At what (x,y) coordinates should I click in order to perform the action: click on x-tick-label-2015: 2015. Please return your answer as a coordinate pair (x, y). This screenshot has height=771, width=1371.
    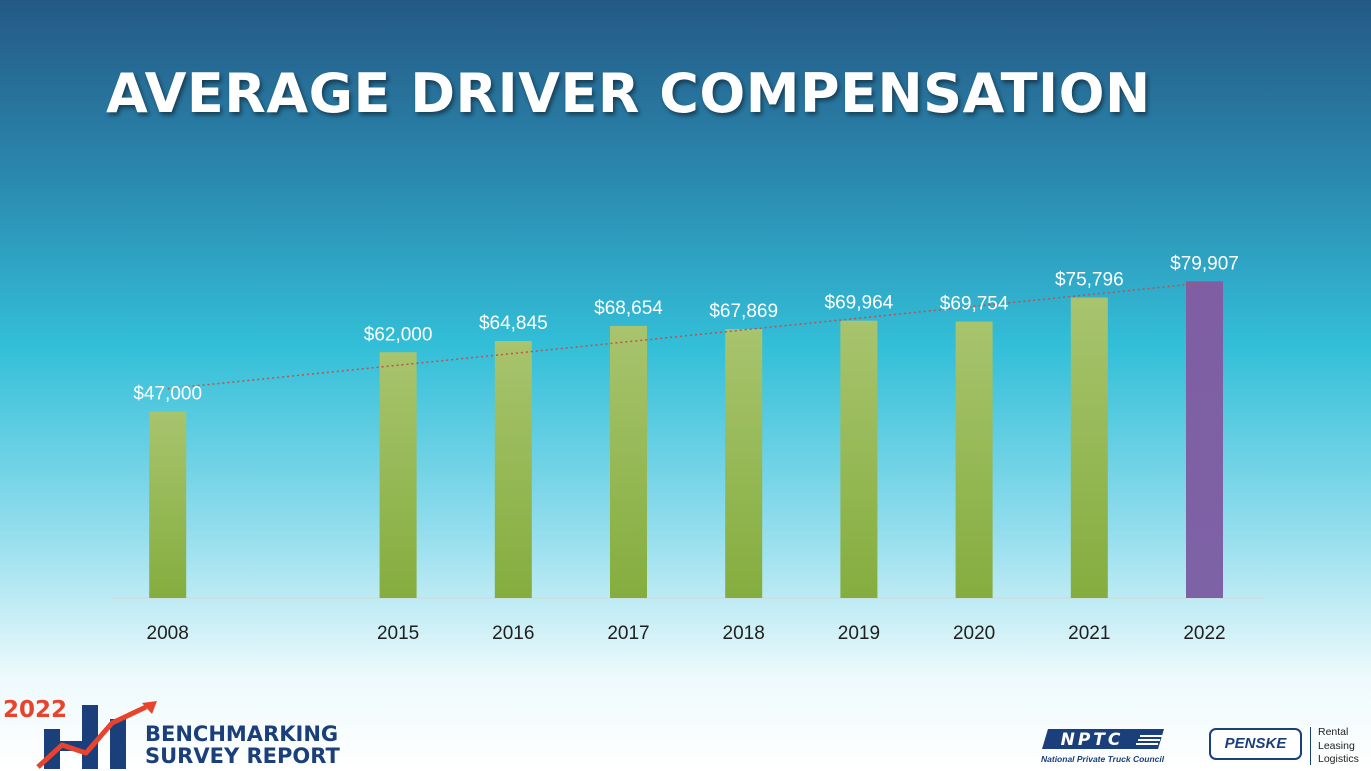
    Looking at the image, I should click on (398, 633).